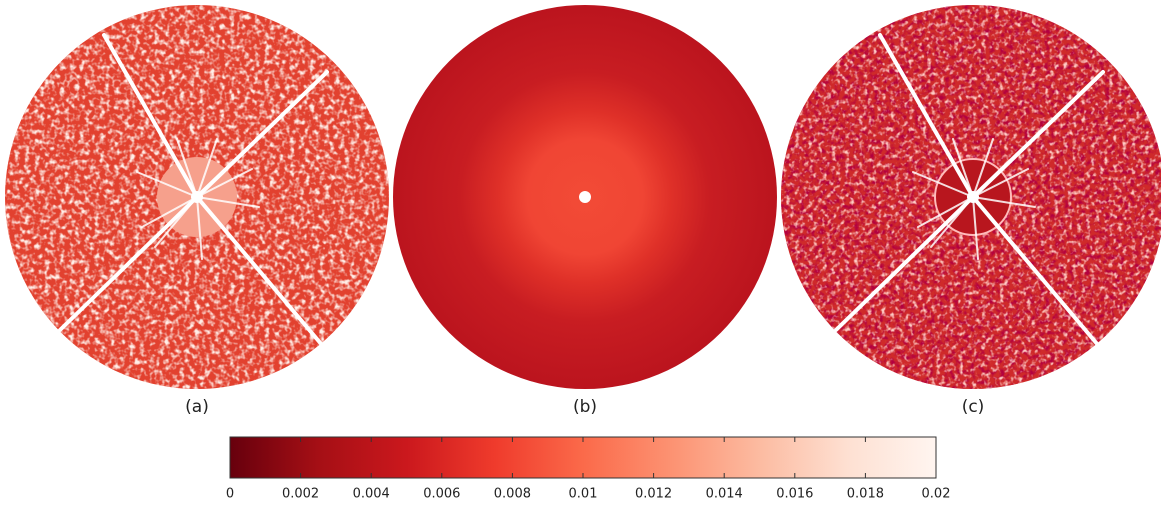 The width and height of the screenshot is (1161, 508). What do you see at coordinates (583, 494) in the screenshot?
I see `tick-label: 0.01` at bounding box center [583, 494].